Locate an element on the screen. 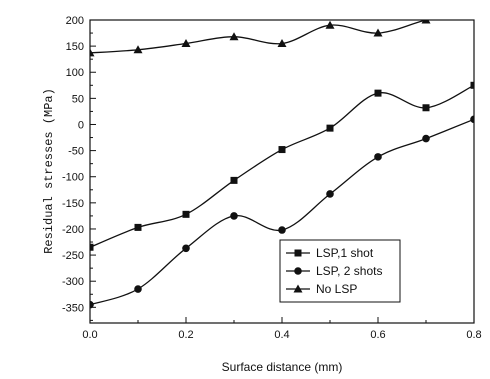  y-tick-label: -250 is located at coordinates (73, 256).